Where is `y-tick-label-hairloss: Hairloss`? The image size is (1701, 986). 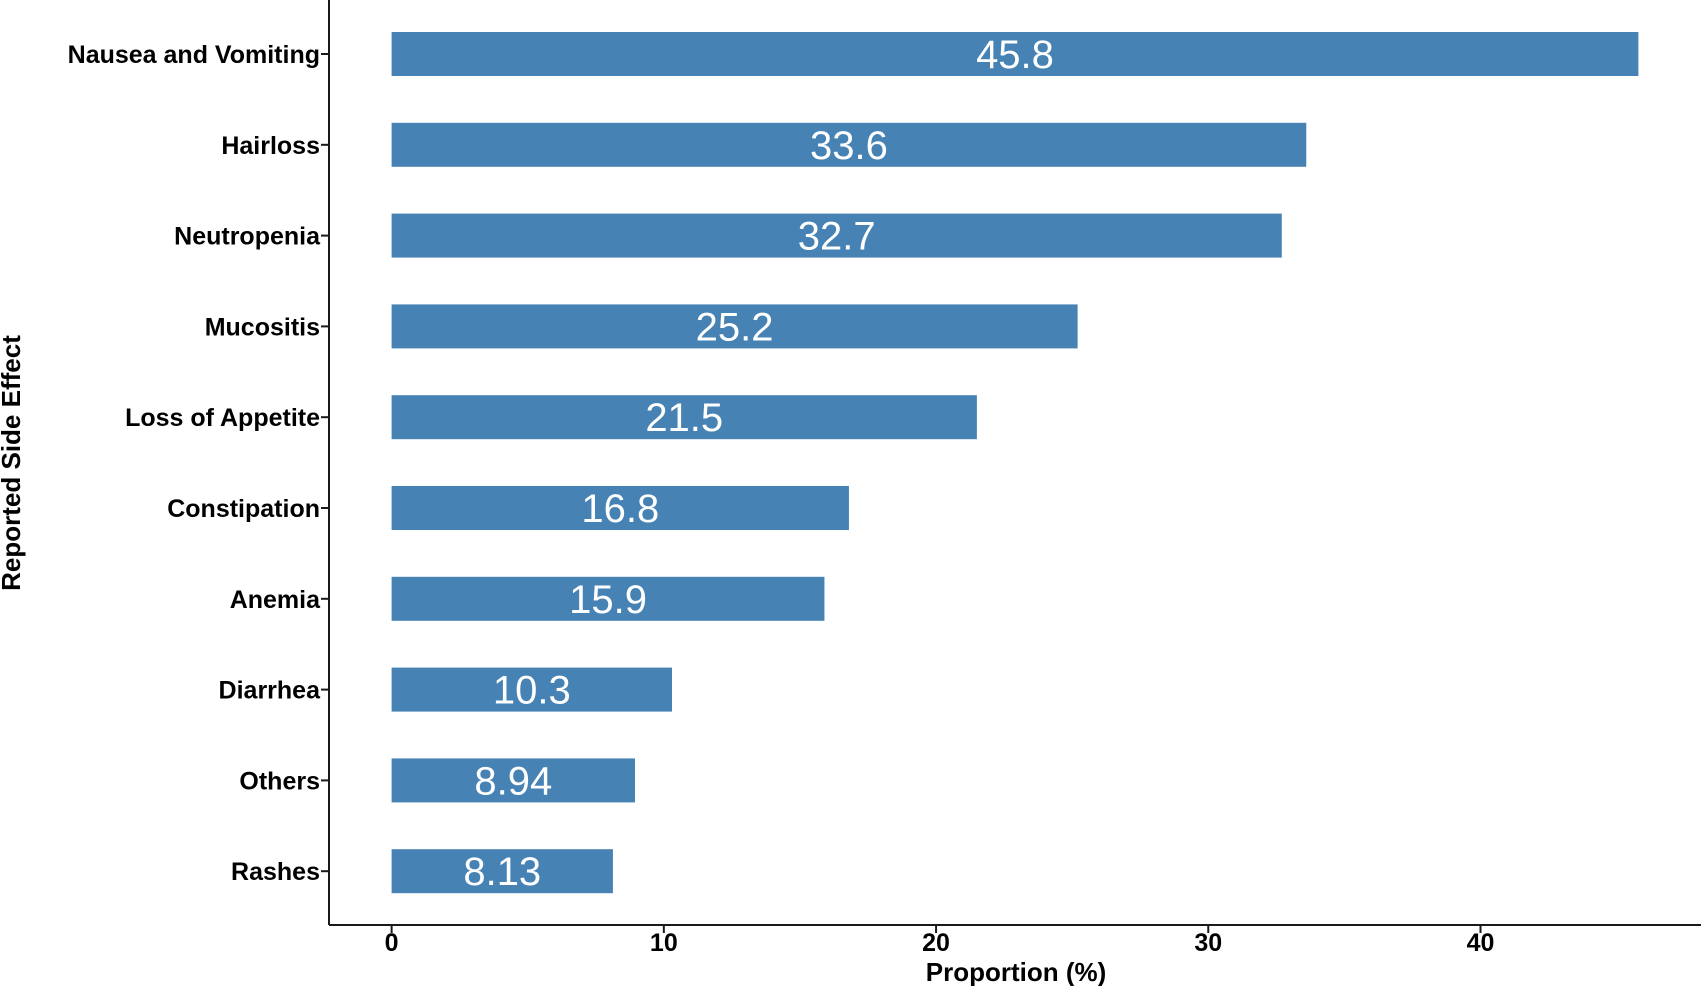
y-tick-label-hairloss: Hairloss is located at coordinates (270, 146).